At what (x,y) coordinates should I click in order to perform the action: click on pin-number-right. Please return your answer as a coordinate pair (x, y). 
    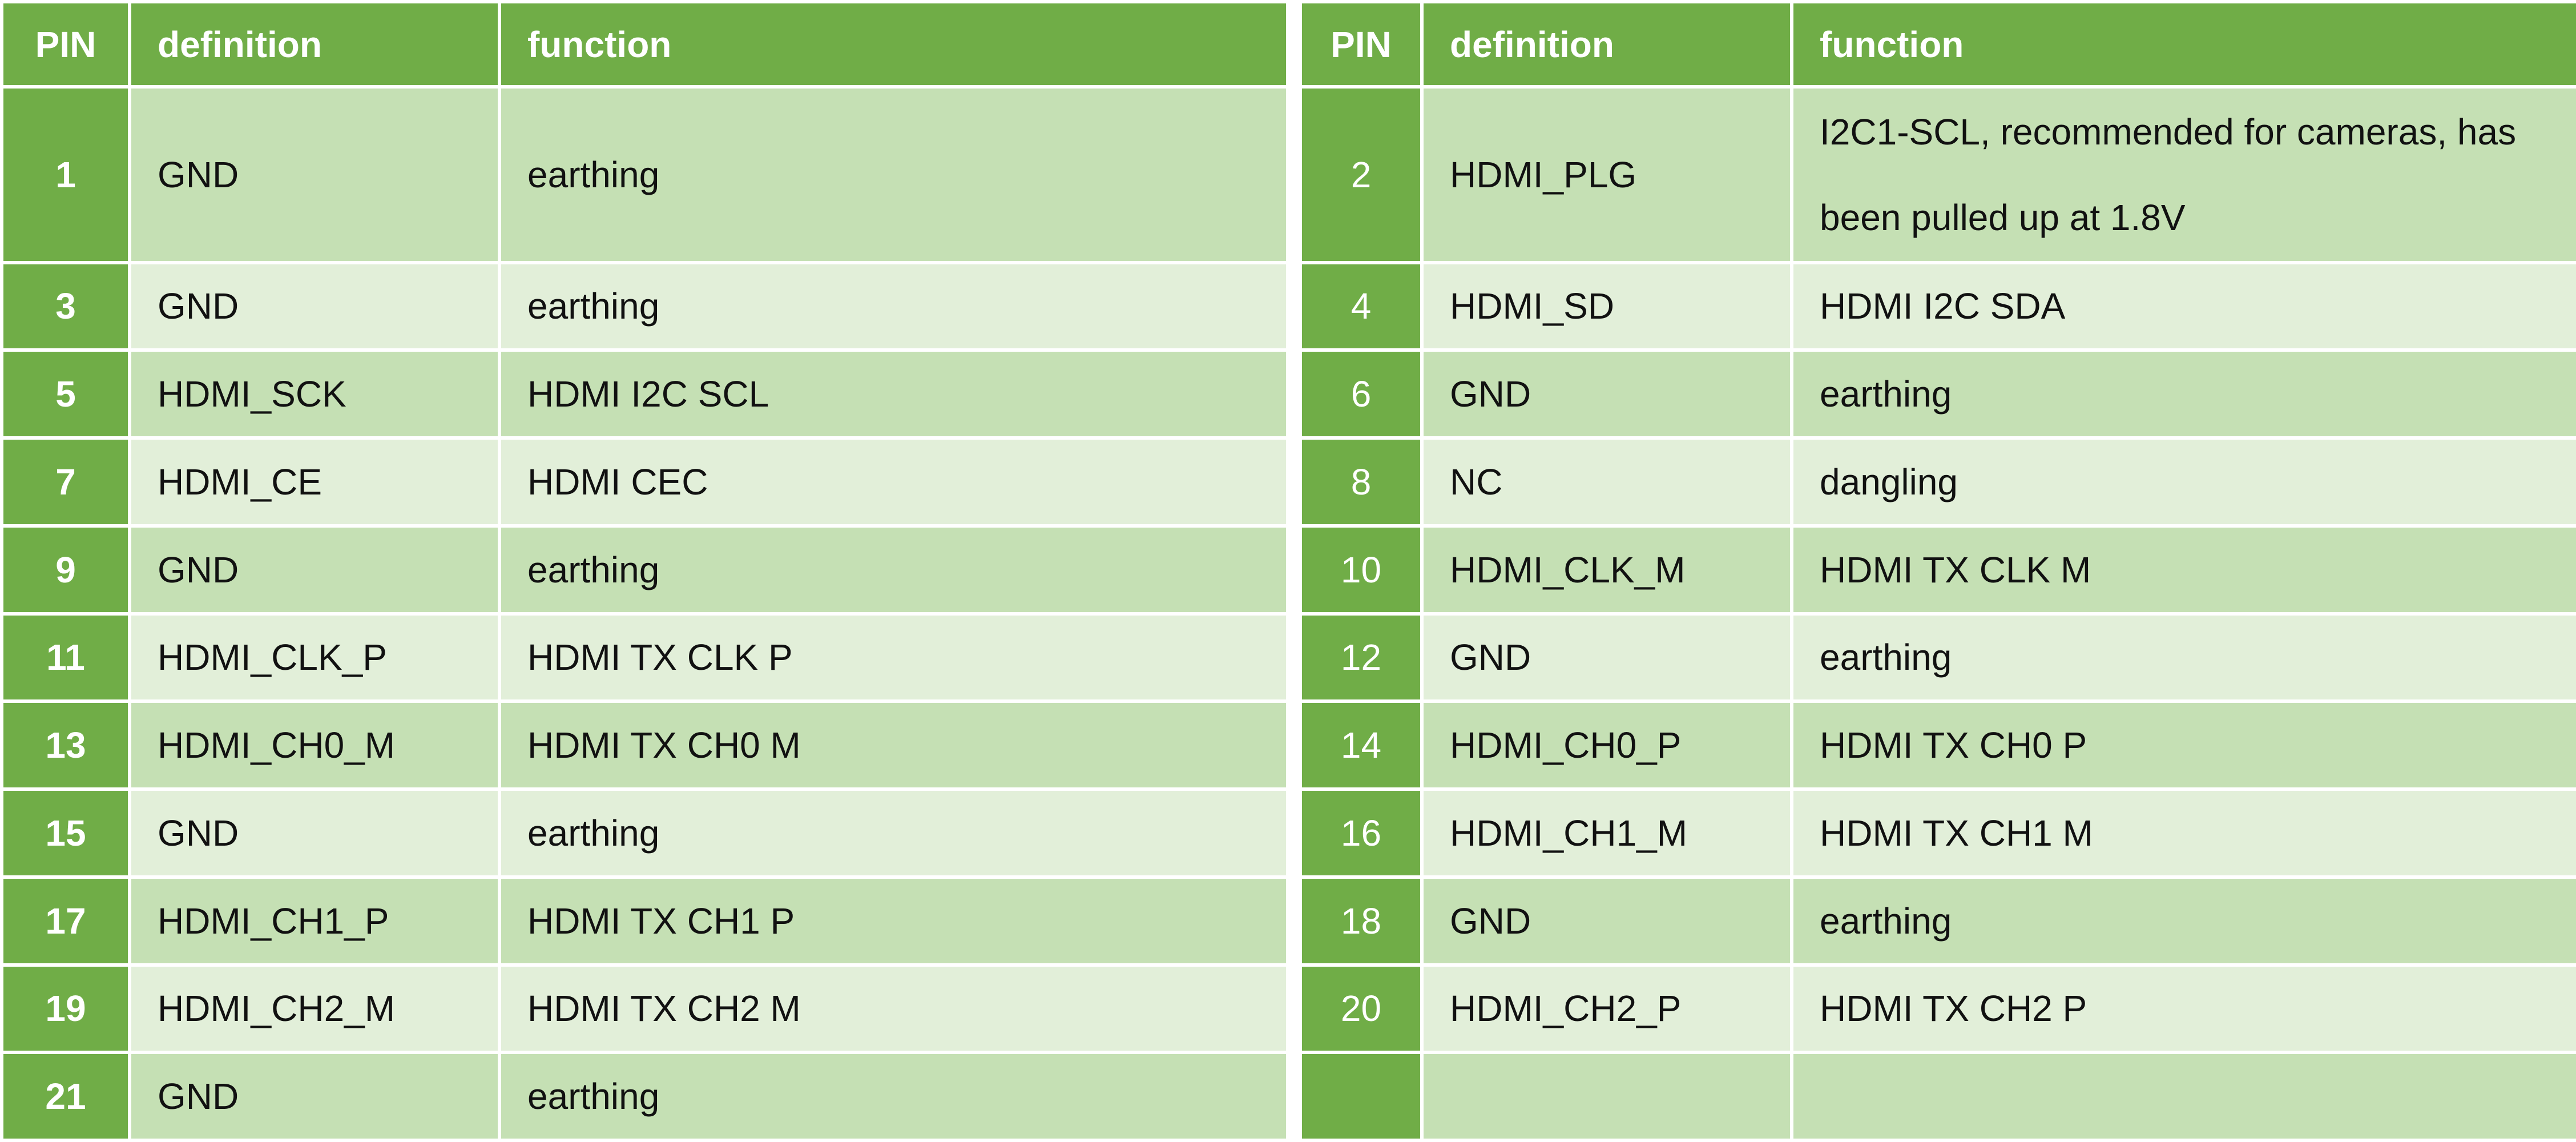
    Looking at the image, I should click on (1355, 1096).